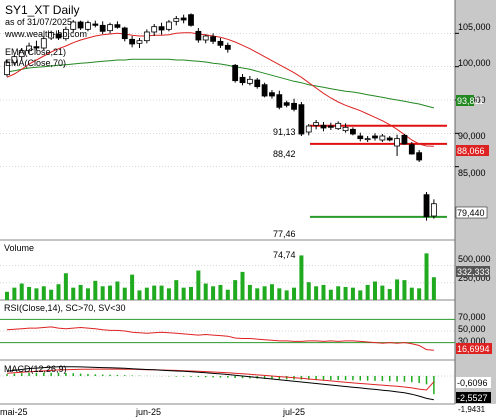 The height and width of the screenshot is (420, 496). Describe the element at coordinates (220, 383) in the screenshot. I see `macd-line` at that location.